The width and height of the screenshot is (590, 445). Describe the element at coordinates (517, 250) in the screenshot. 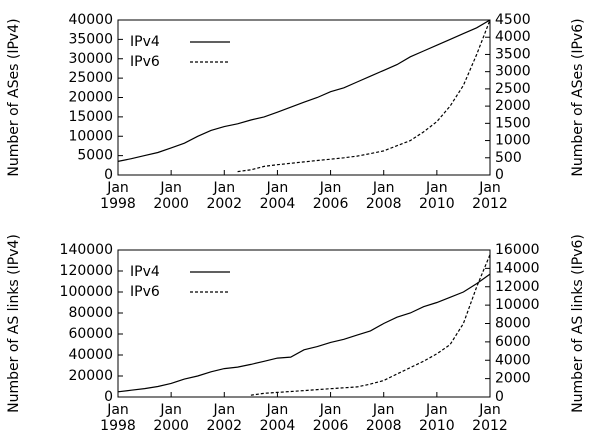

I see `y2-tick-label: 16000` at that location.